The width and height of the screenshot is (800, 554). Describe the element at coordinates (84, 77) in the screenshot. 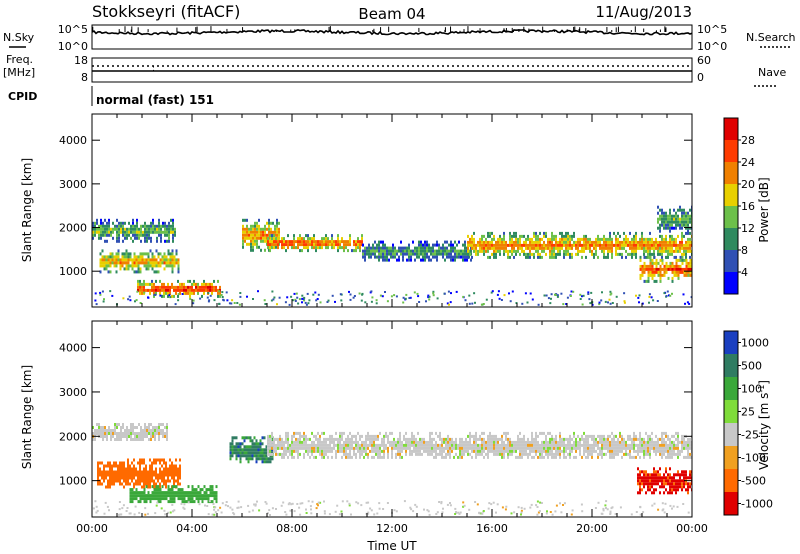

I see `freq-tick-bottom: 8` at that location.